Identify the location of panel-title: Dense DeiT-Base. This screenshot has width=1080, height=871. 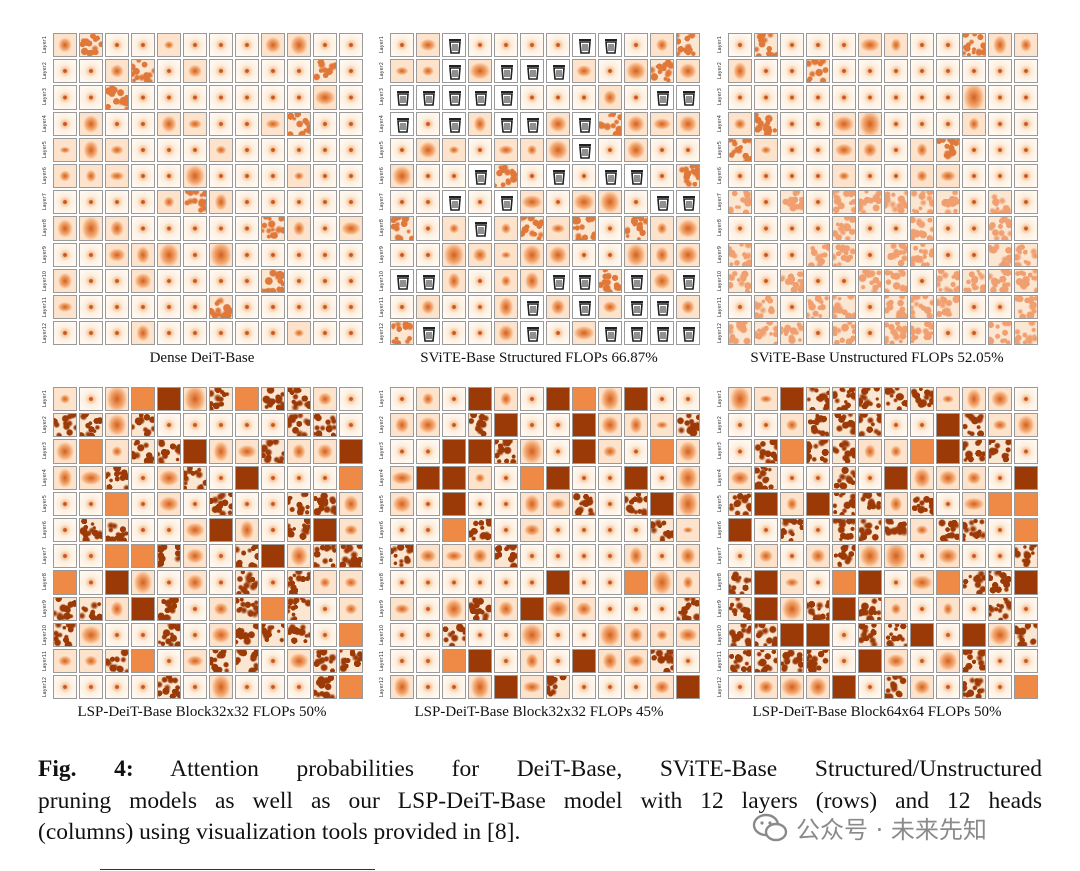
(202, 358).